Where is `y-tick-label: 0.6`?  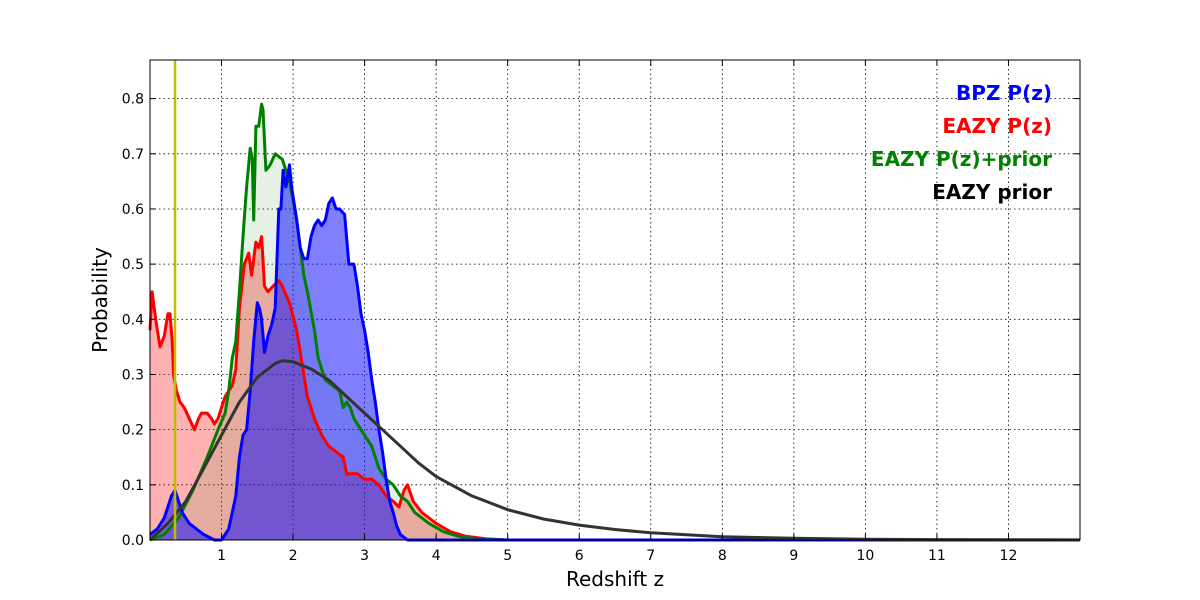 y-tick-label: 0.6 is located at coordinates (133, 210).